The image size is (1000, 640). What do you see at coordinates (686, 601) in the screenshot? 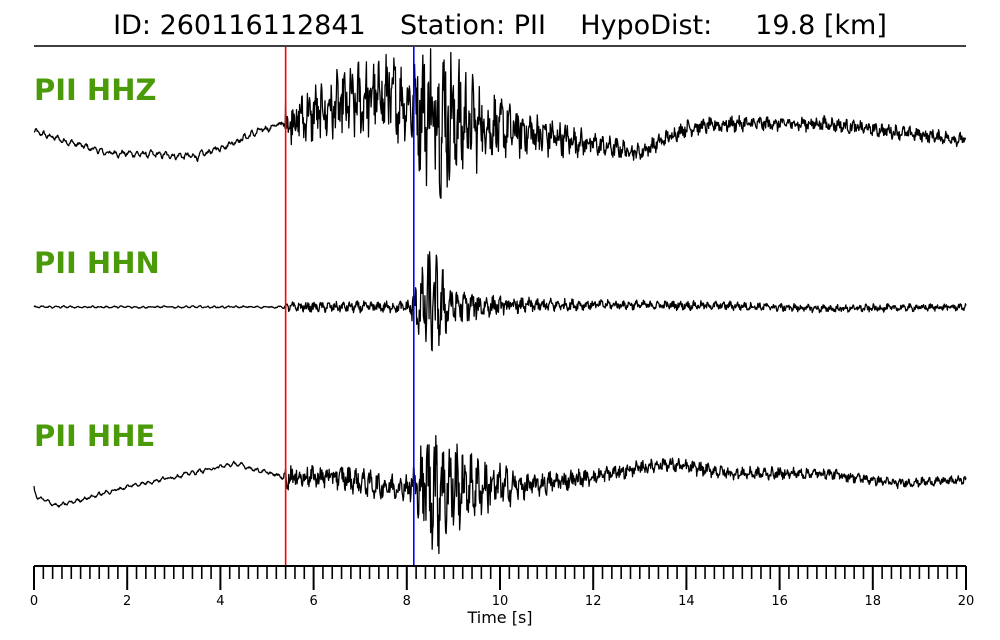
I see `x-tick-label: 14` at bounding box center [686, 601].